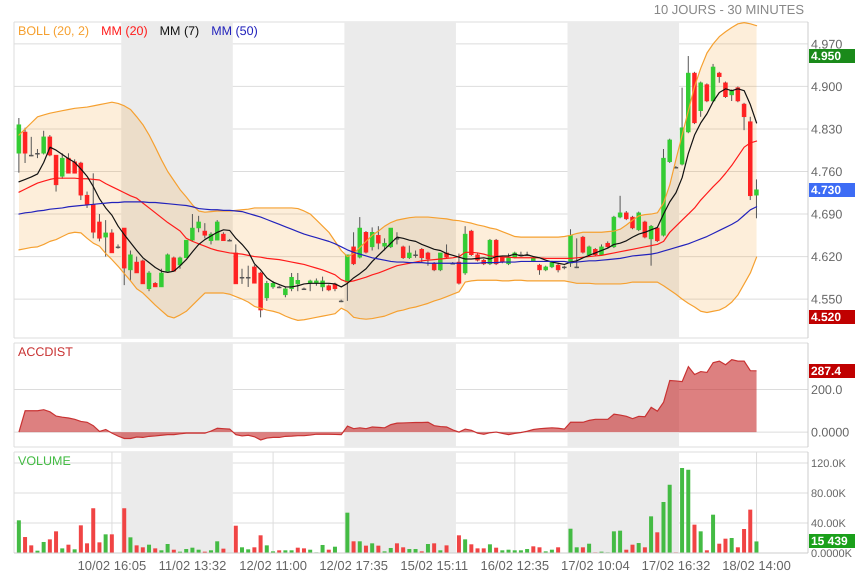 The height and width of the screenshot is (579, 855). I want to click on text: 4.730, so click(832, 189).